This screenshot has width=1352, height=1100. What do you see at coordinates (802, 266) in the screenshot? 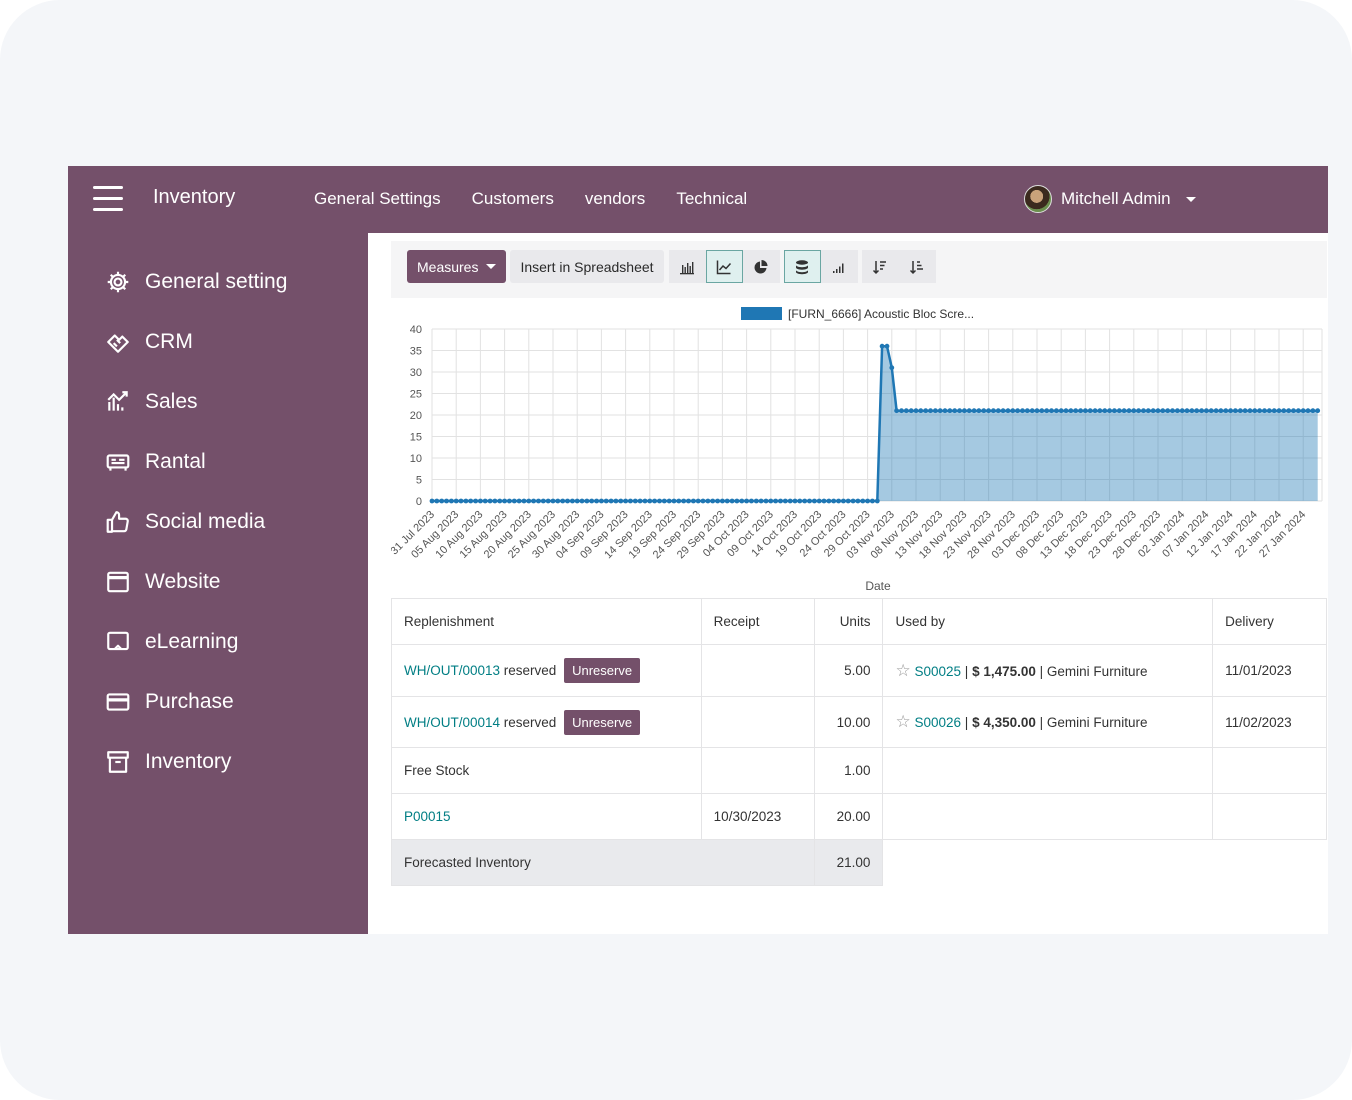
I see `stacked-button` at bounding box center [802, 266].